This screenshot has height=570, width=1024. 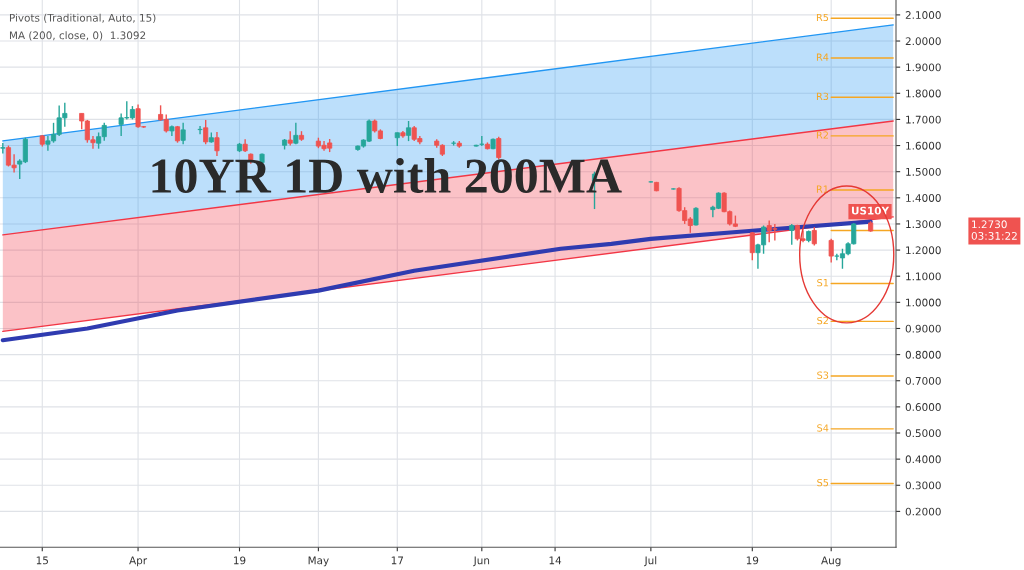 What do you see at coordinates (923, 354) in the screenshot?
I see `y-tick-label: 0.8000` at bounding box center [923, 354].